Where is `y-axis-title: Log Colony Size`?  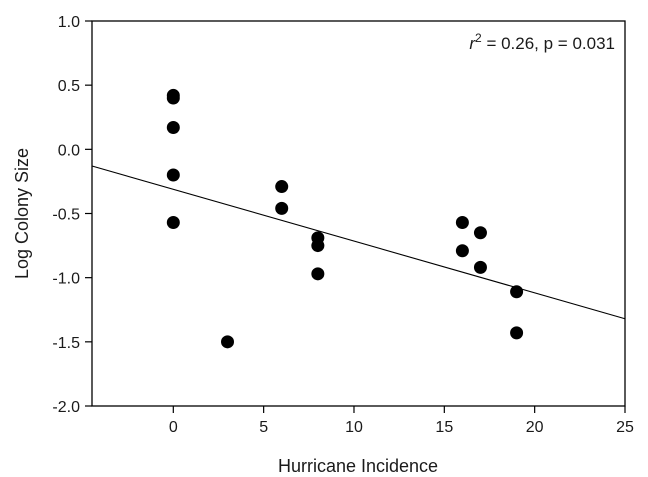 y-axis-title: Log Colony Size is located at coordinates (22, 213).